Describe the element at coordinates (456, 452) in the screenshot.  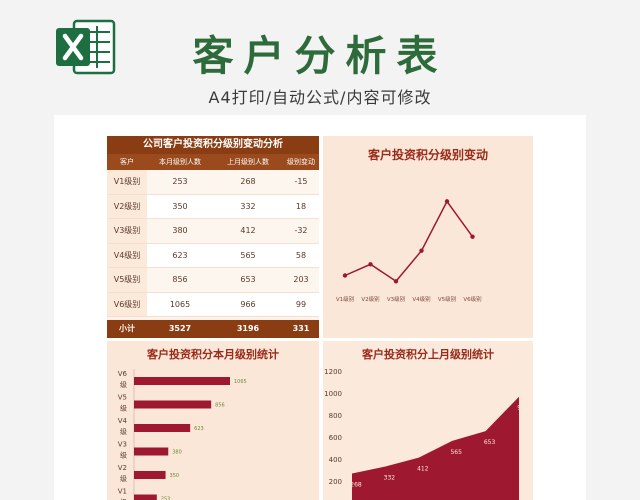
I see `area-data-label: 565` at that location.